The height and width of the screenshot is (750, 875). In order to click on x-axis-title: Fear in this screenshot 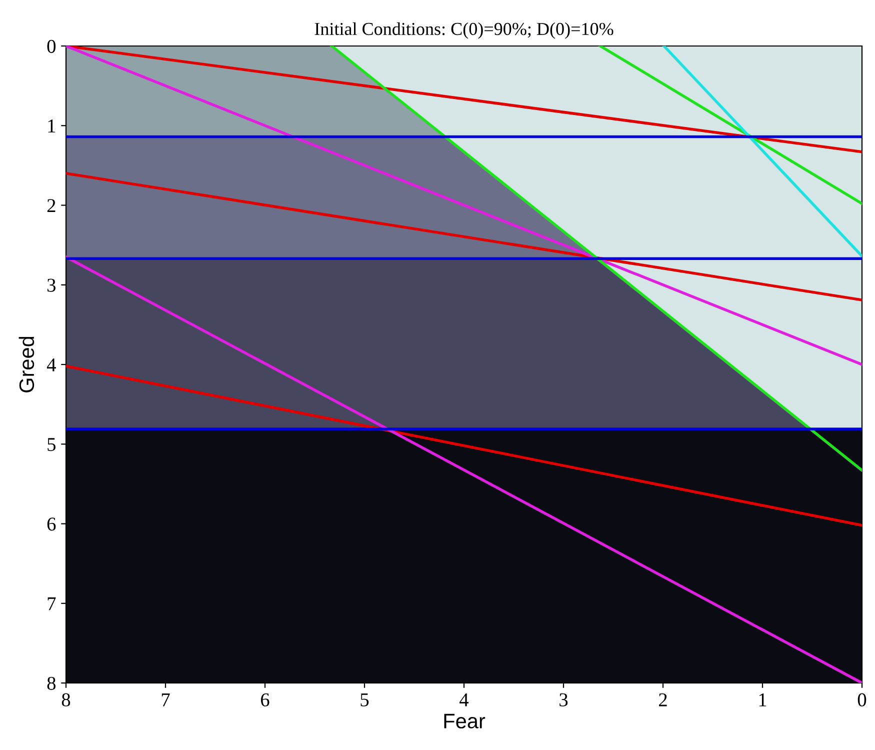, I will do `click(465, 721)`.